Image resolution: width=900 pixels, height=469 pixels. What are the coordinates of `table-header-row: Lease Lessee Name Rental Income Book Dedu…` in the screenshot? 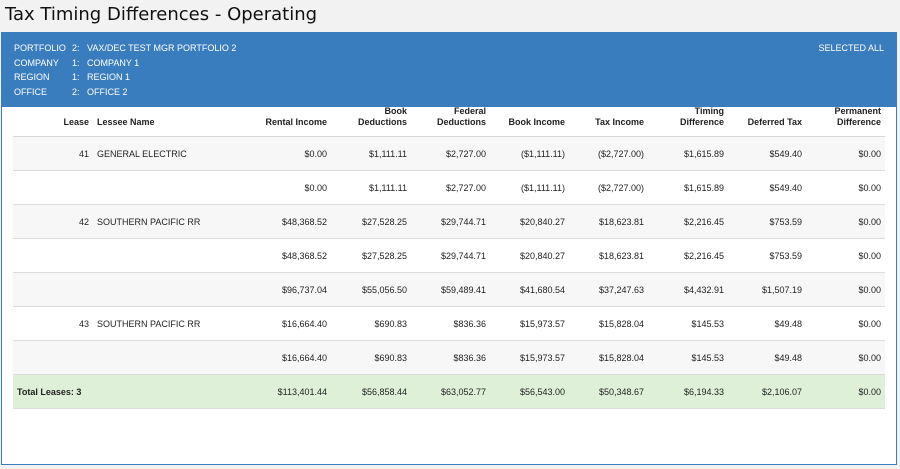 It's located at (449, 113).